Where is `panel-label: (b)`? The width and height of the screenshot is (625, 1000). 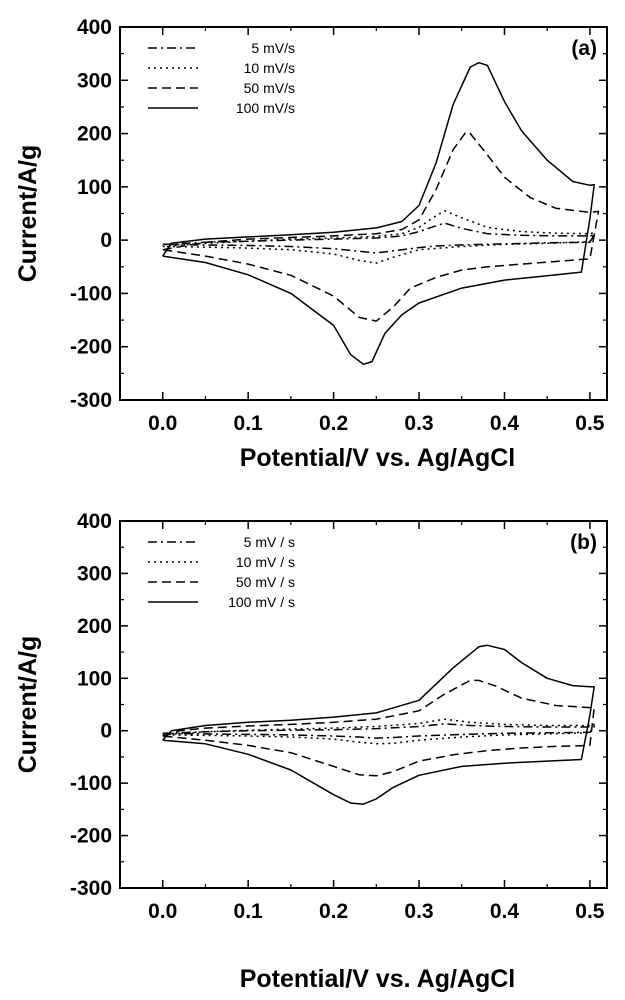
panel-label: (b) is located at coordinates (583, 542).